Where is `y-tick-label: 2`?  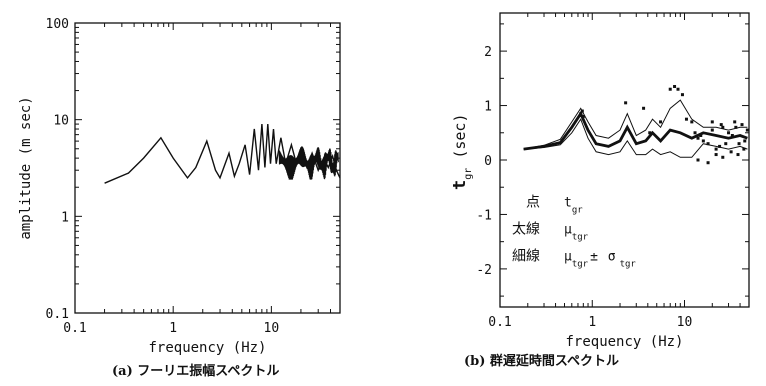
y-tick-label: 2 is located at coordinates (488, 52).